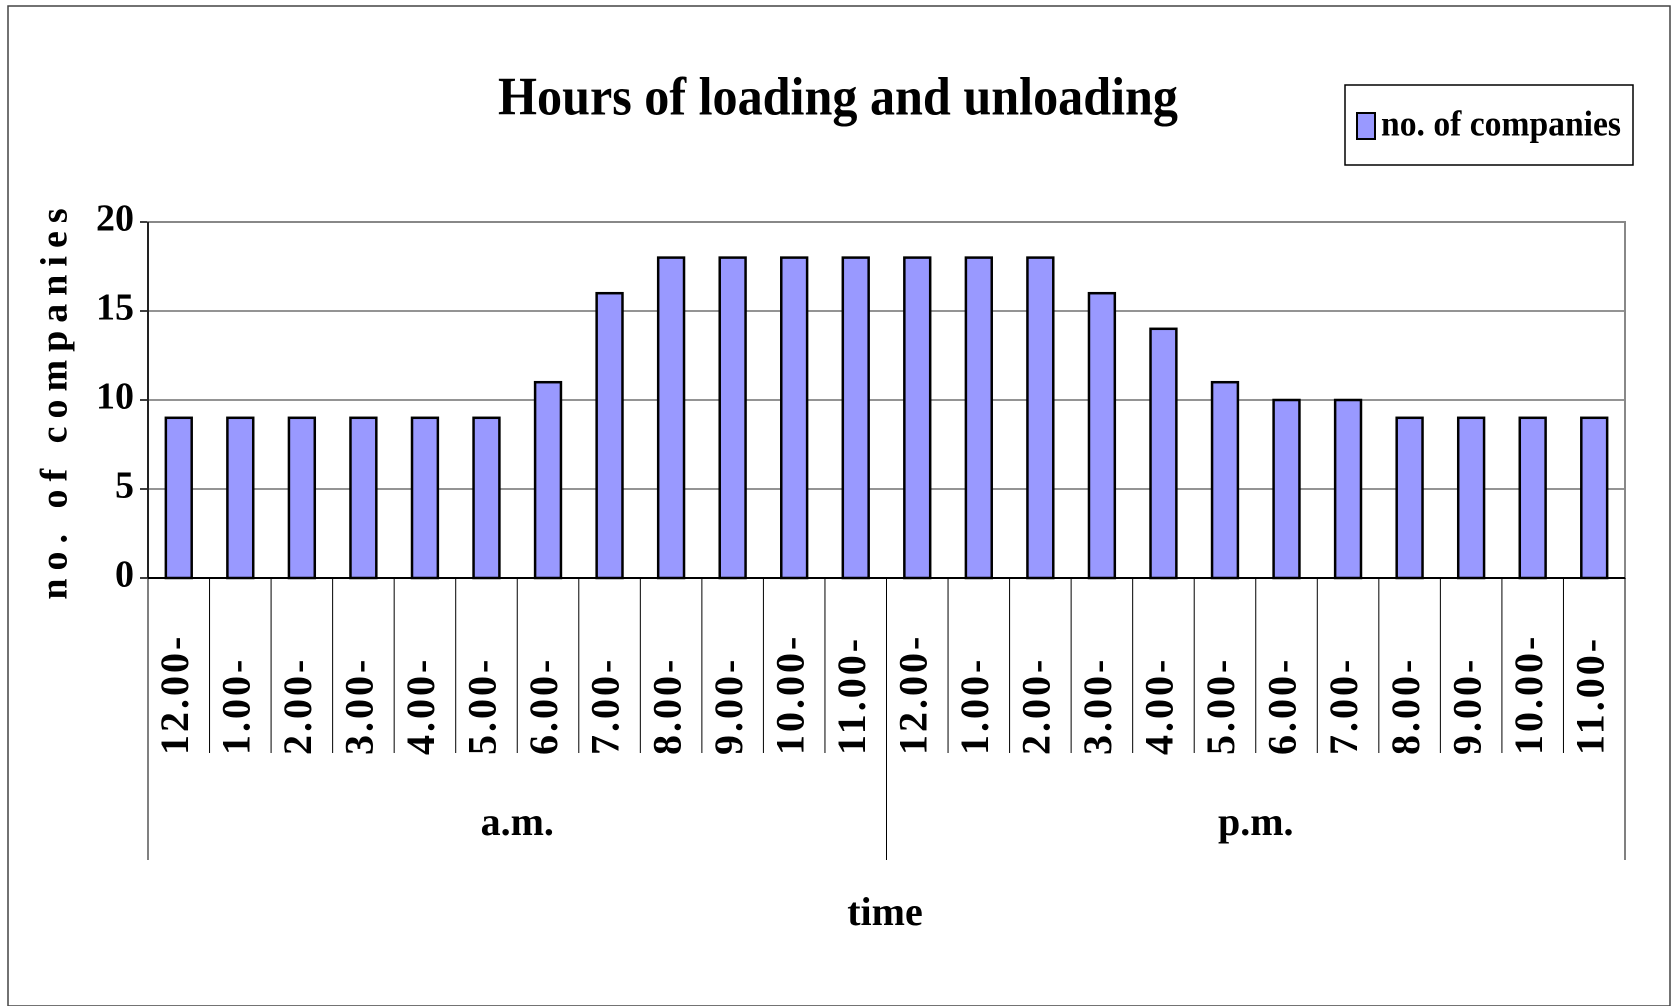 The image size is (1674, 1006). What do you see at coordinates (115, 219) in the screenshot?
I see `y-tick-label: 20` at bounding box center [115, 219].